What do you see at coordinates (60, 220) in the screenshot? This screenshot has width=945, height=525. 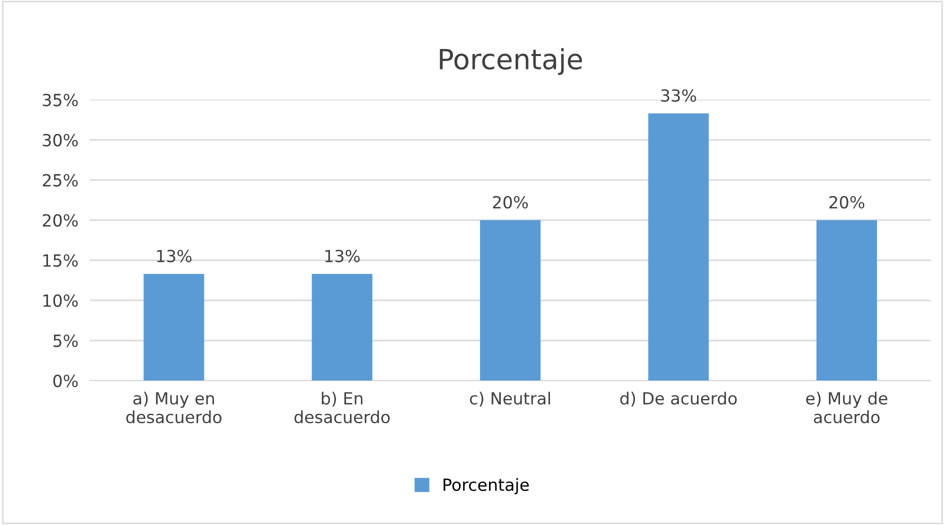 I see `y-tick-label: 20%` at bounding box center [60, 220].